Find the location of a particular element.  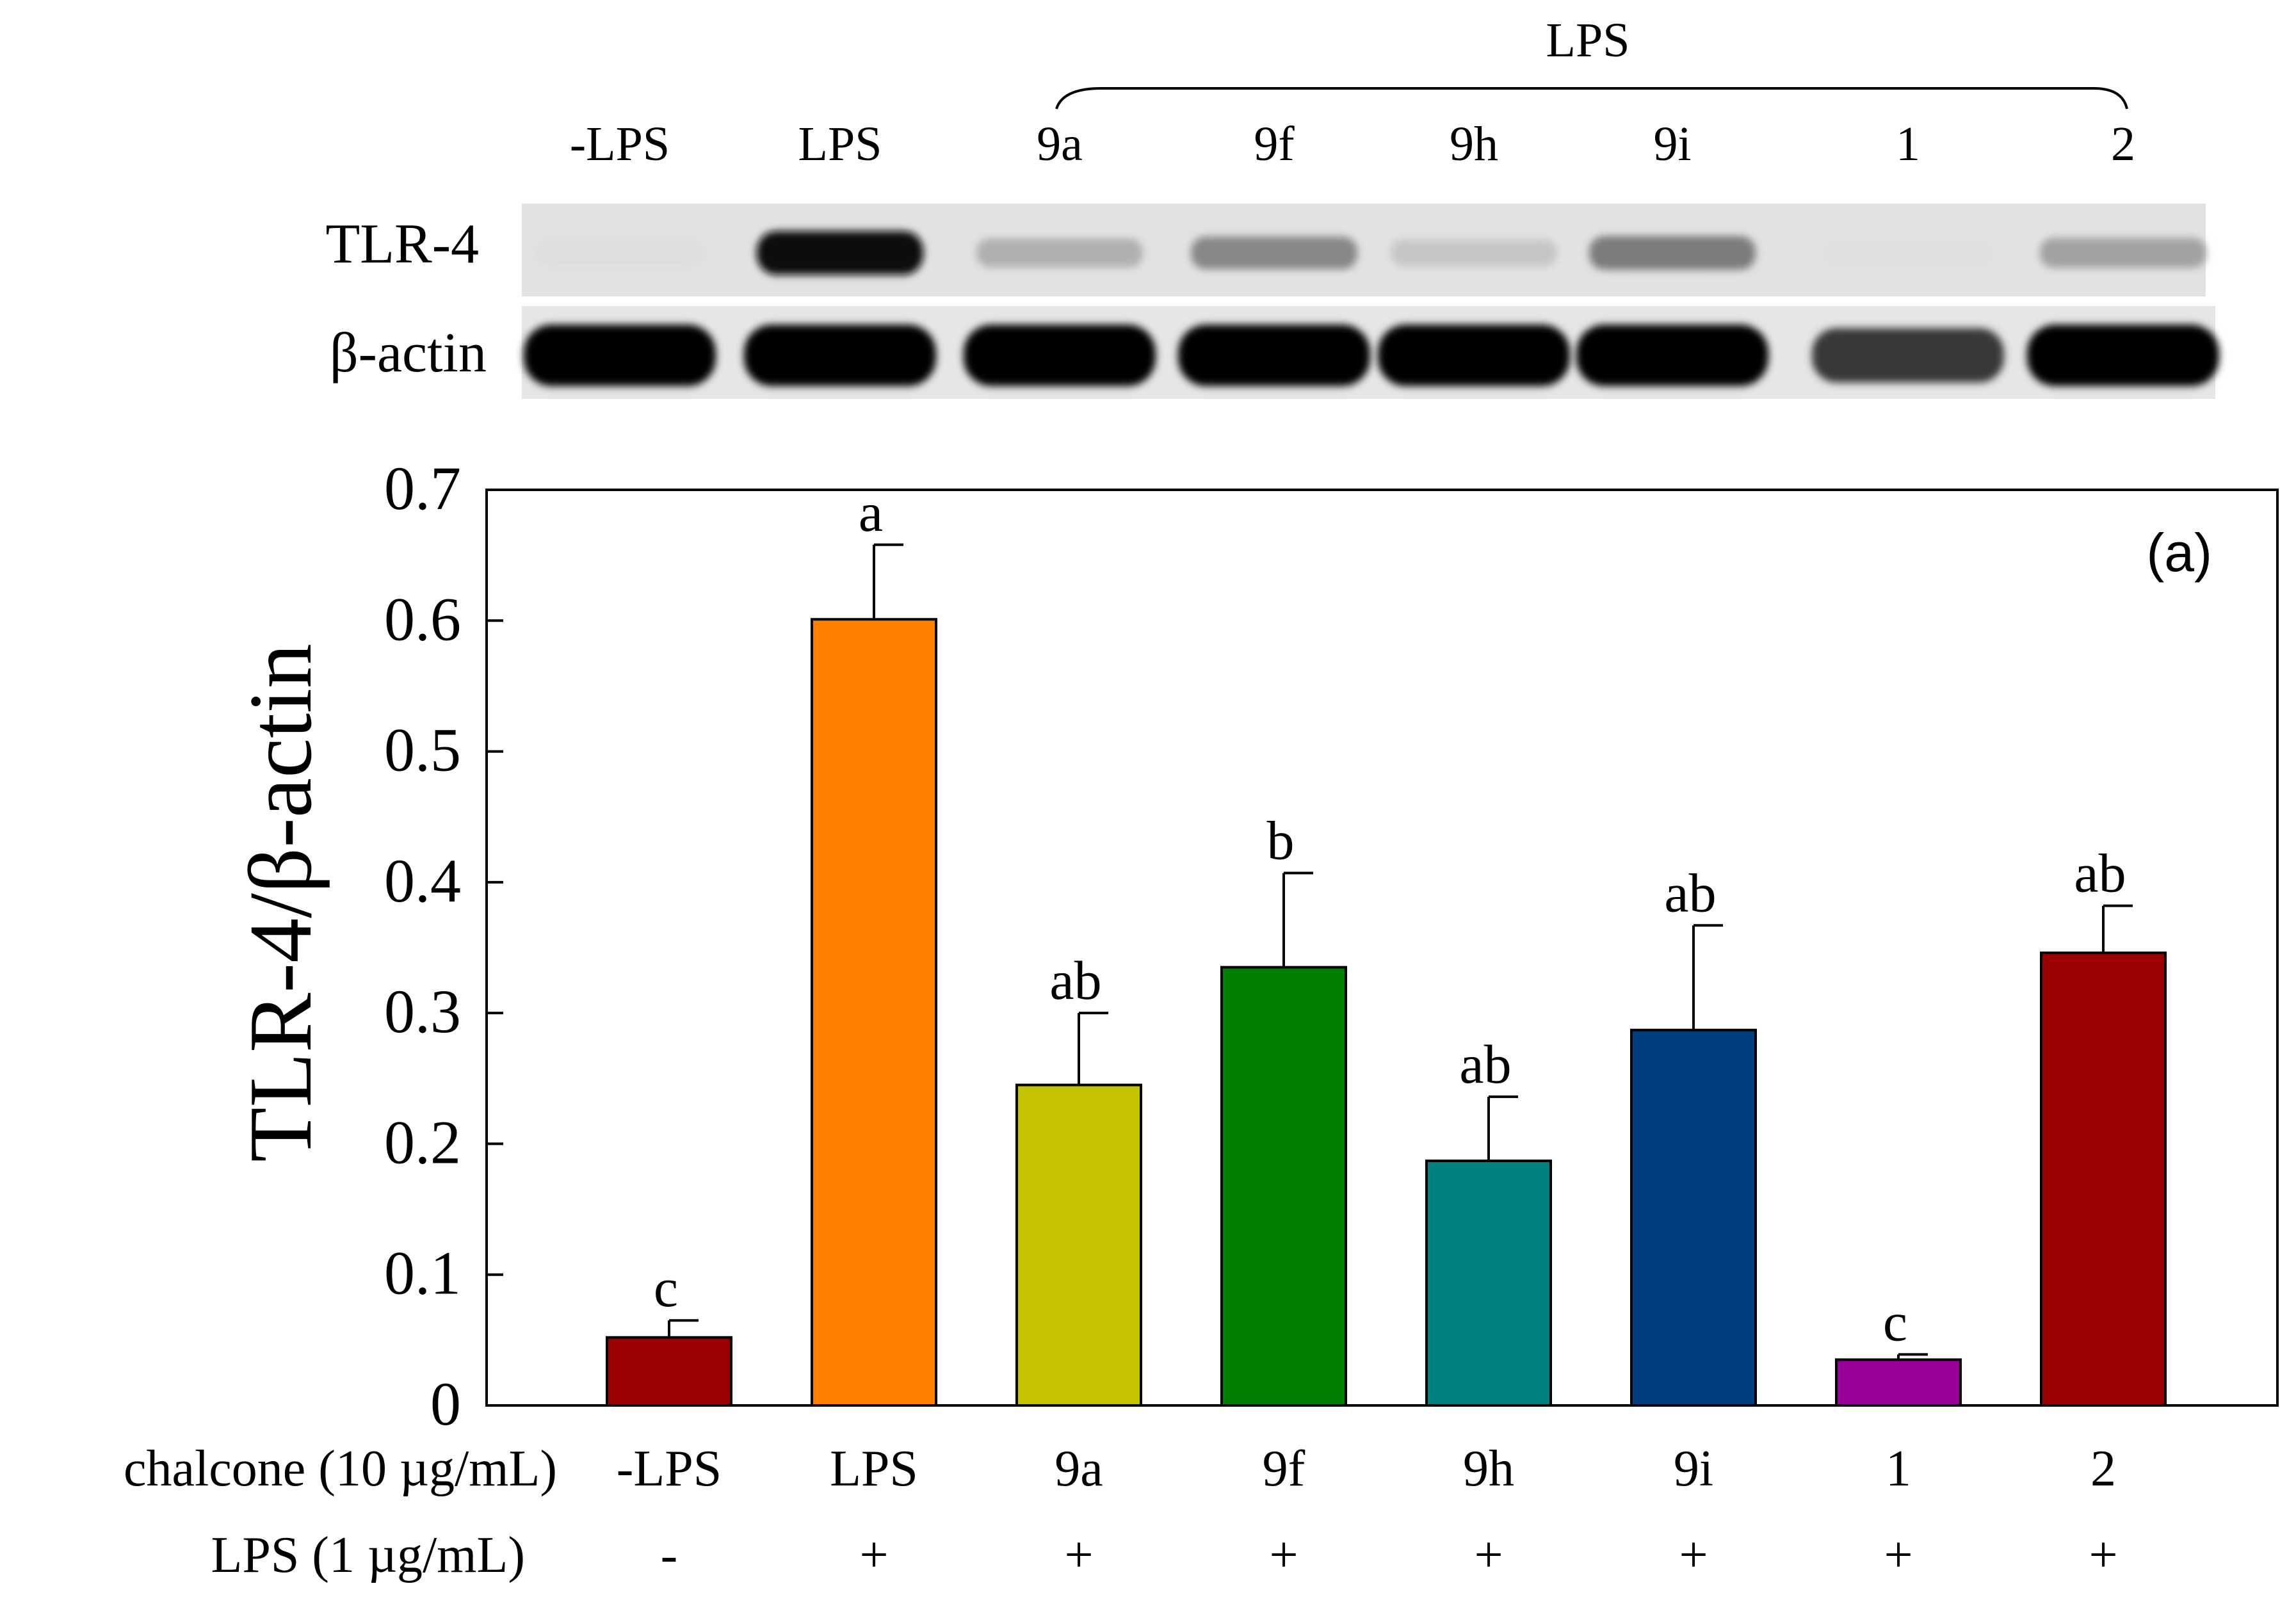

blot-lane-label: LPS is located at coordinates (840, 144).